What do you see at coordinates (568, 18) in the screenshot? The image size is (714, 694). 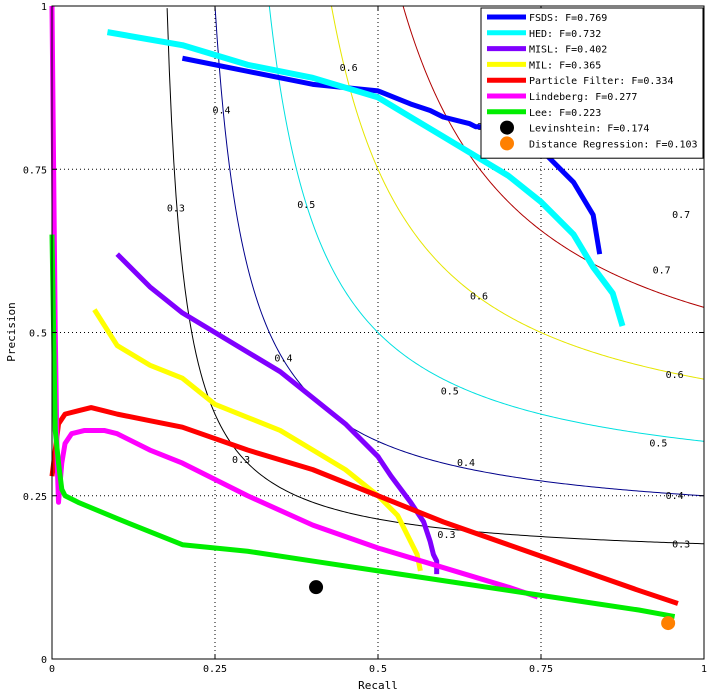 I see `legend-entry-0: FSDS: F=0.769` at bounding box center [568, 18].